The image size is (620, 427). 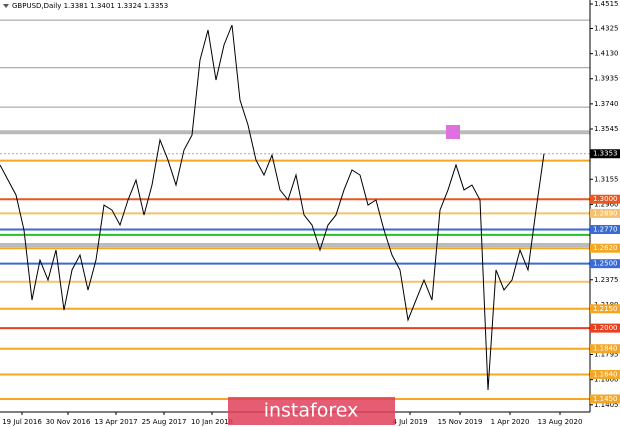 What do you see at coordinates (606, 355) in the screenshot?
I see `y-tick-label: 1.1795` at bounding box center [606, 355].